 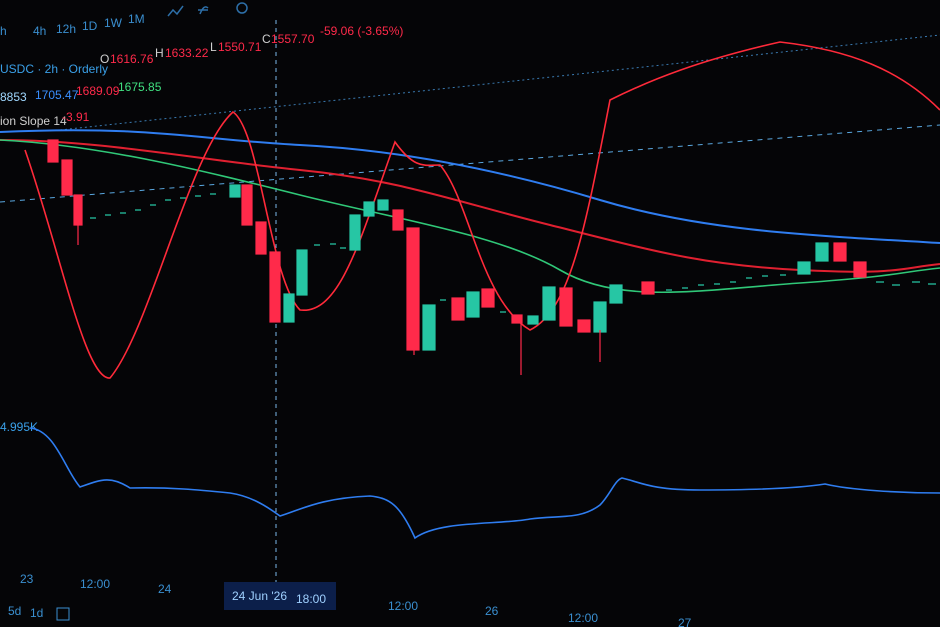 I want to click on ma-value: 1675.85, so click(x=140, y=87).